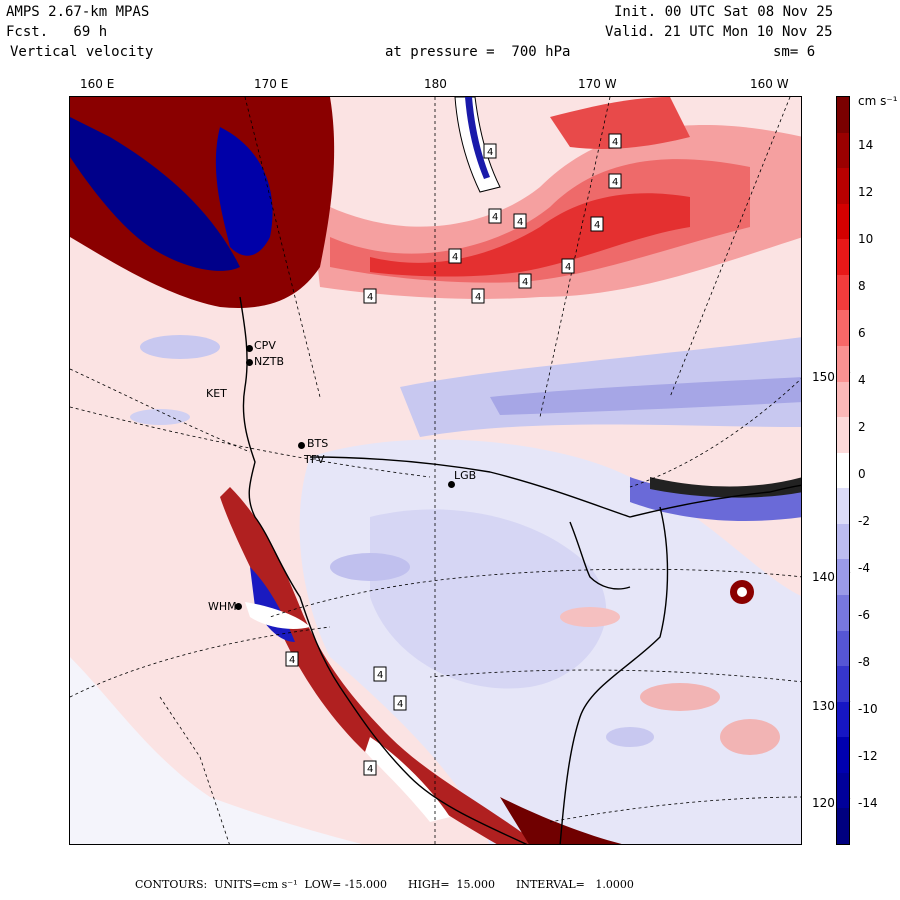 This screenshot has height=900, width=900. I want to click on lon-label-180: 180, so click(435, 84).